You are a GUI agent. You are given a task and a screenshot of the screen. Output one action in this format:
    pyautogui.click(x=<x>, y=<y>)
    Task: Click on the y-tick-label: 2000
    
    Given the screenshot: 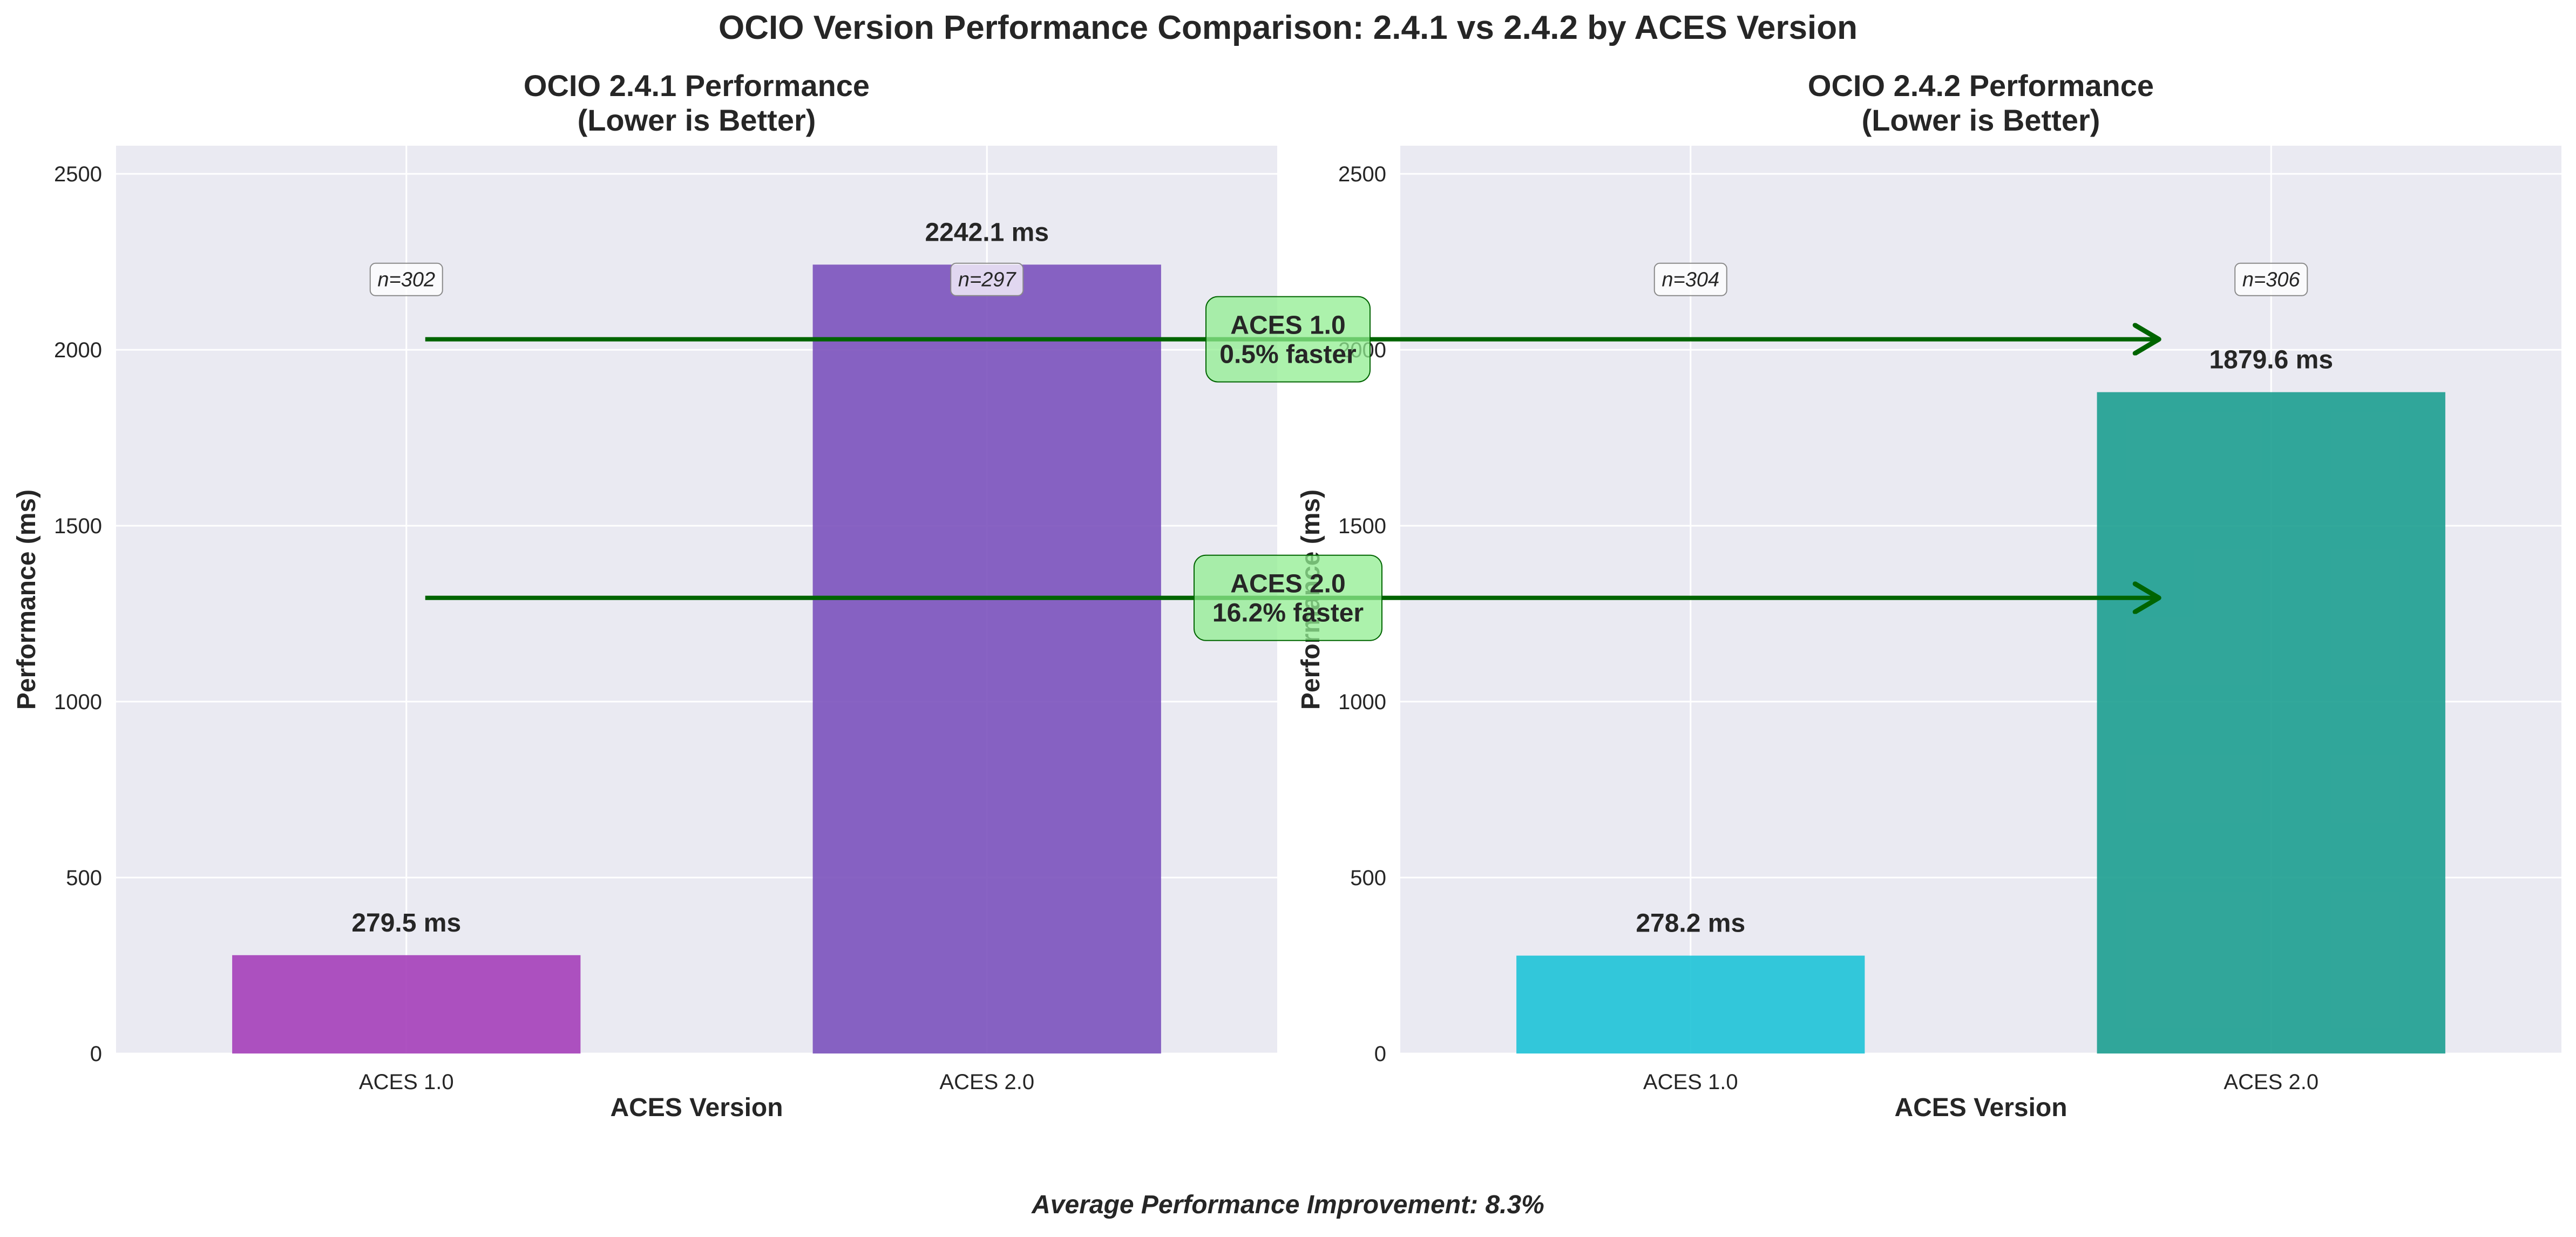 What is the action you would take?
    pyautogui.click(x=78, y=350)
    